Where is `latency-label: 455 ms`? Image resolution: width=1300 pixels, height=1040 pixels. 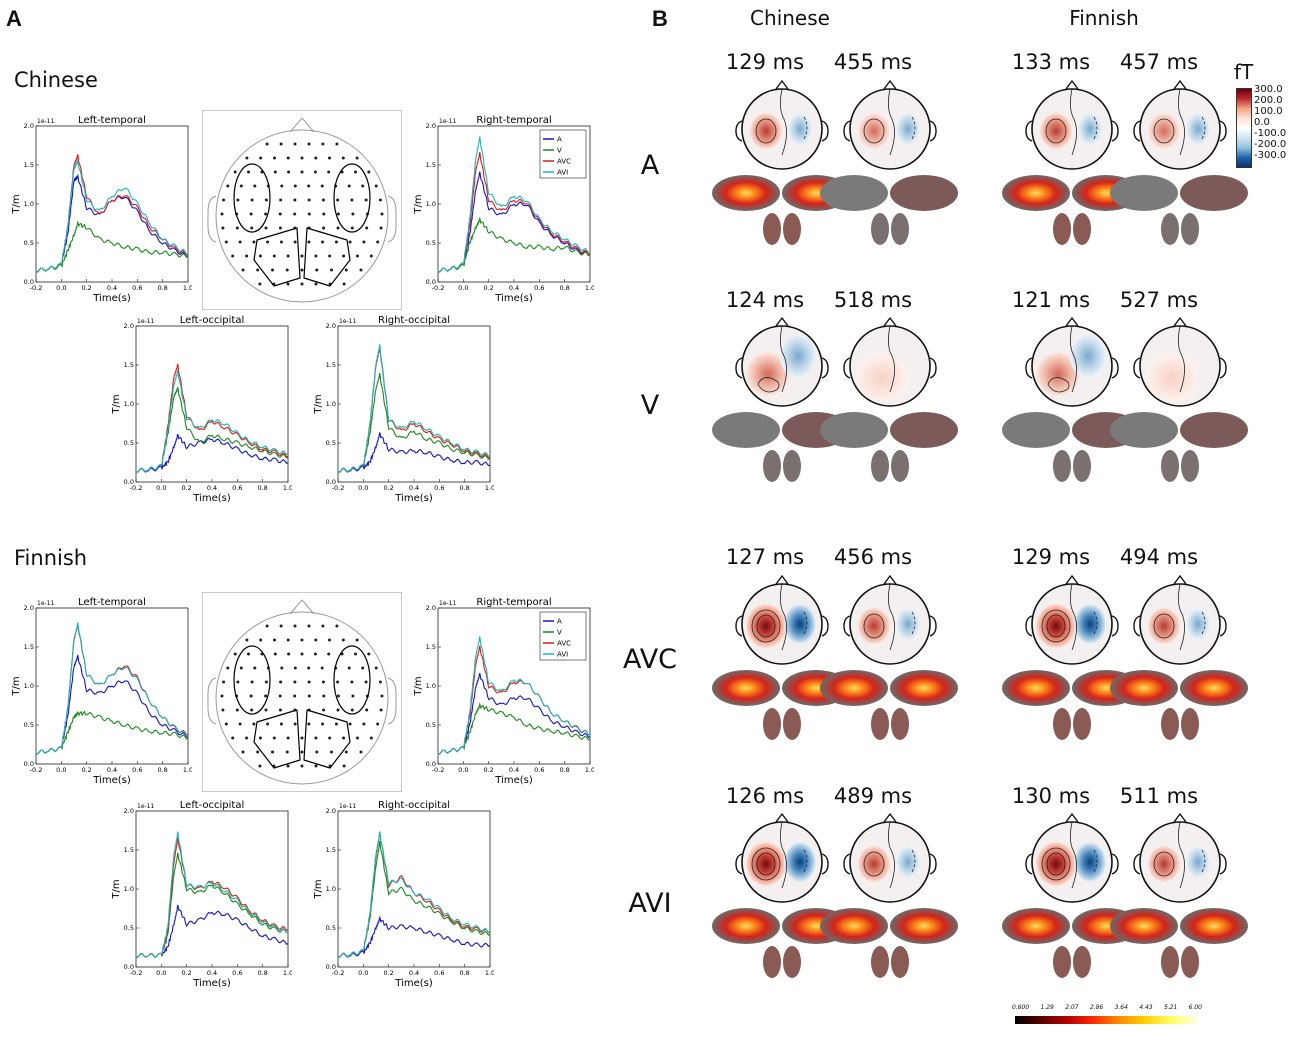
latency-label: 455 ms is located at coordinates (873, 62).